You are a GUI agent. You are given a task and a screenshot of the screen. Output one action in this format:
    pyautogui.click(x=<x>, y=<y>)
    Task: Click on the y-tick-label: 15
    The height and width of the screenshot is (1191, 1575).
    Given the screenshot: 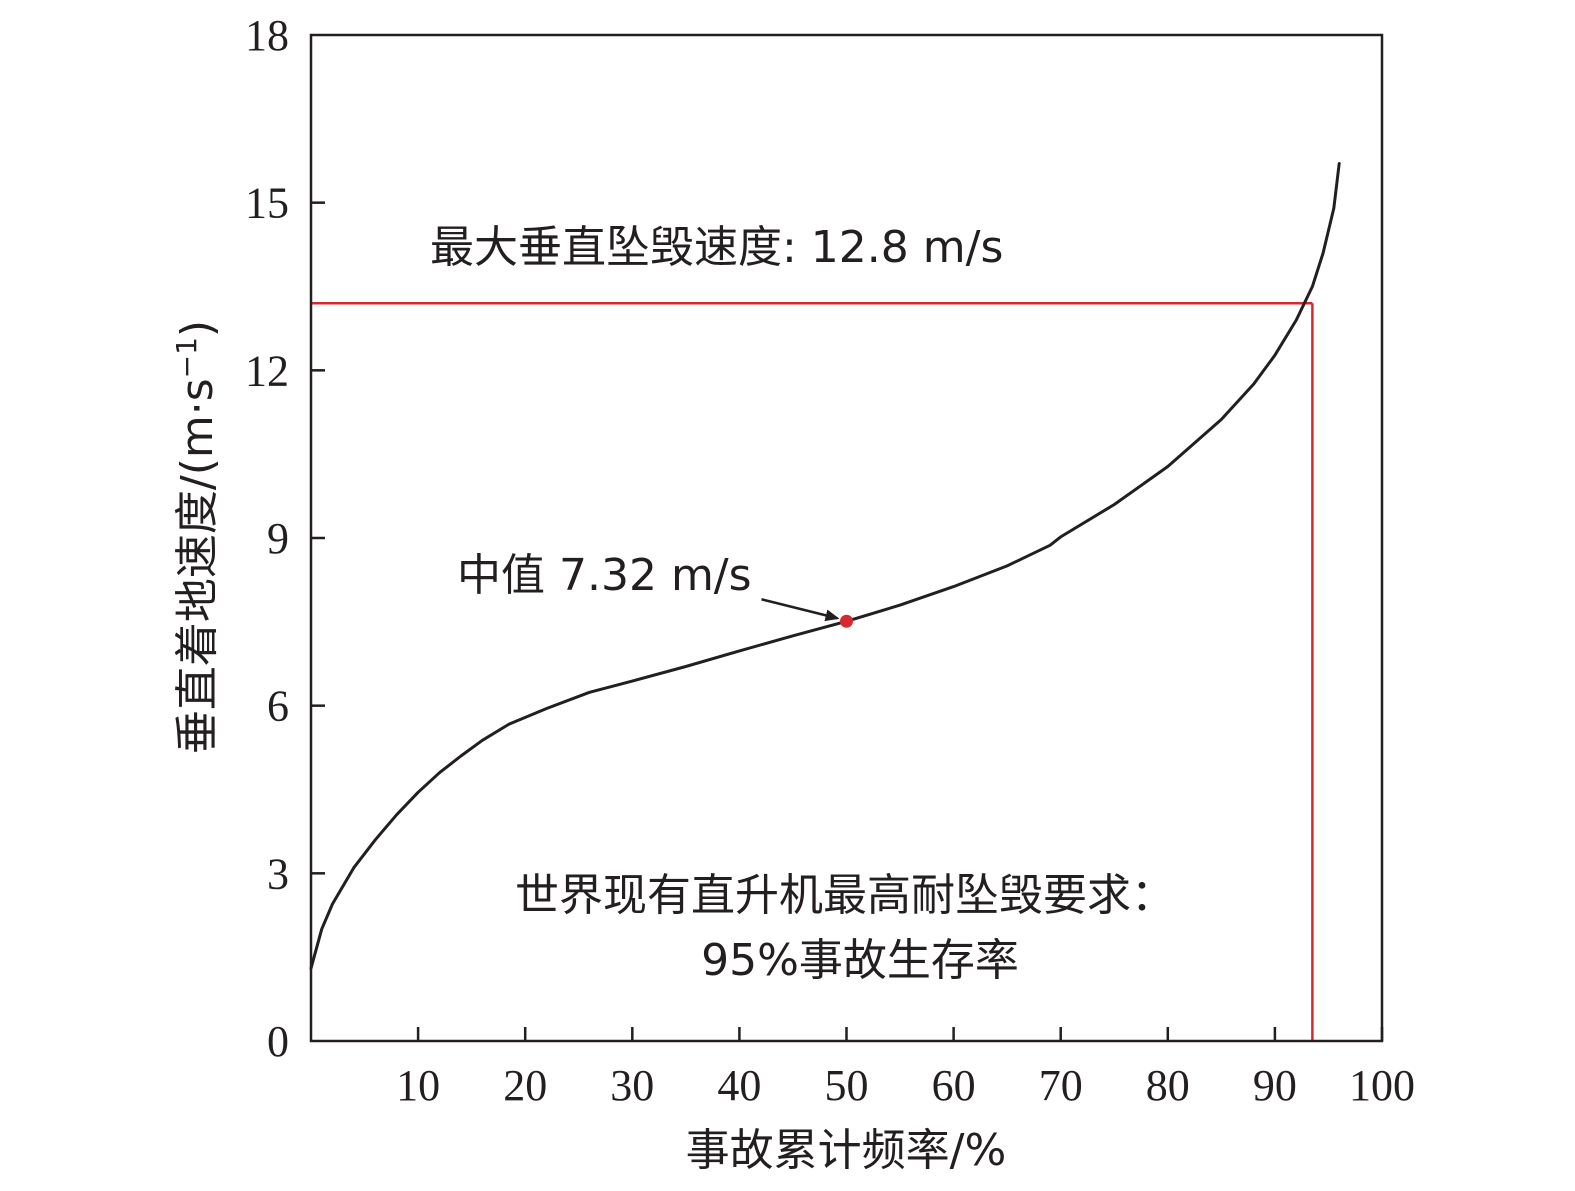 What is the action you would take?
    pyautogui.click(x=267, y=203)
    